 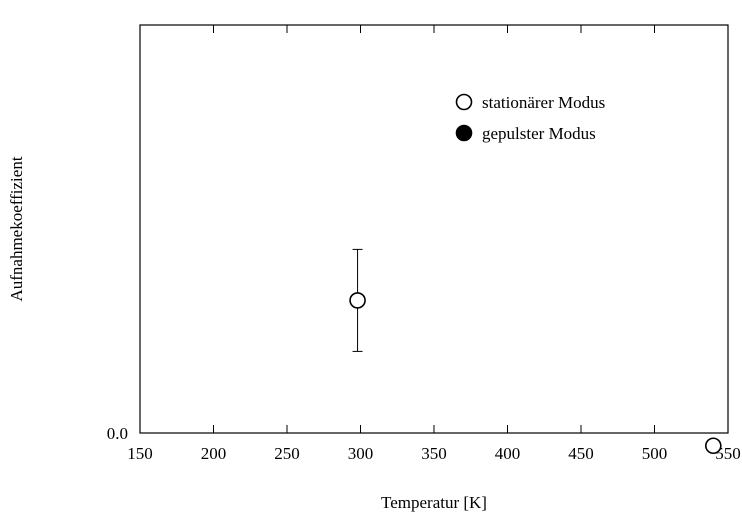 I want to click on x-axis-label: Temperatur [K], so click(x=434, y=502).